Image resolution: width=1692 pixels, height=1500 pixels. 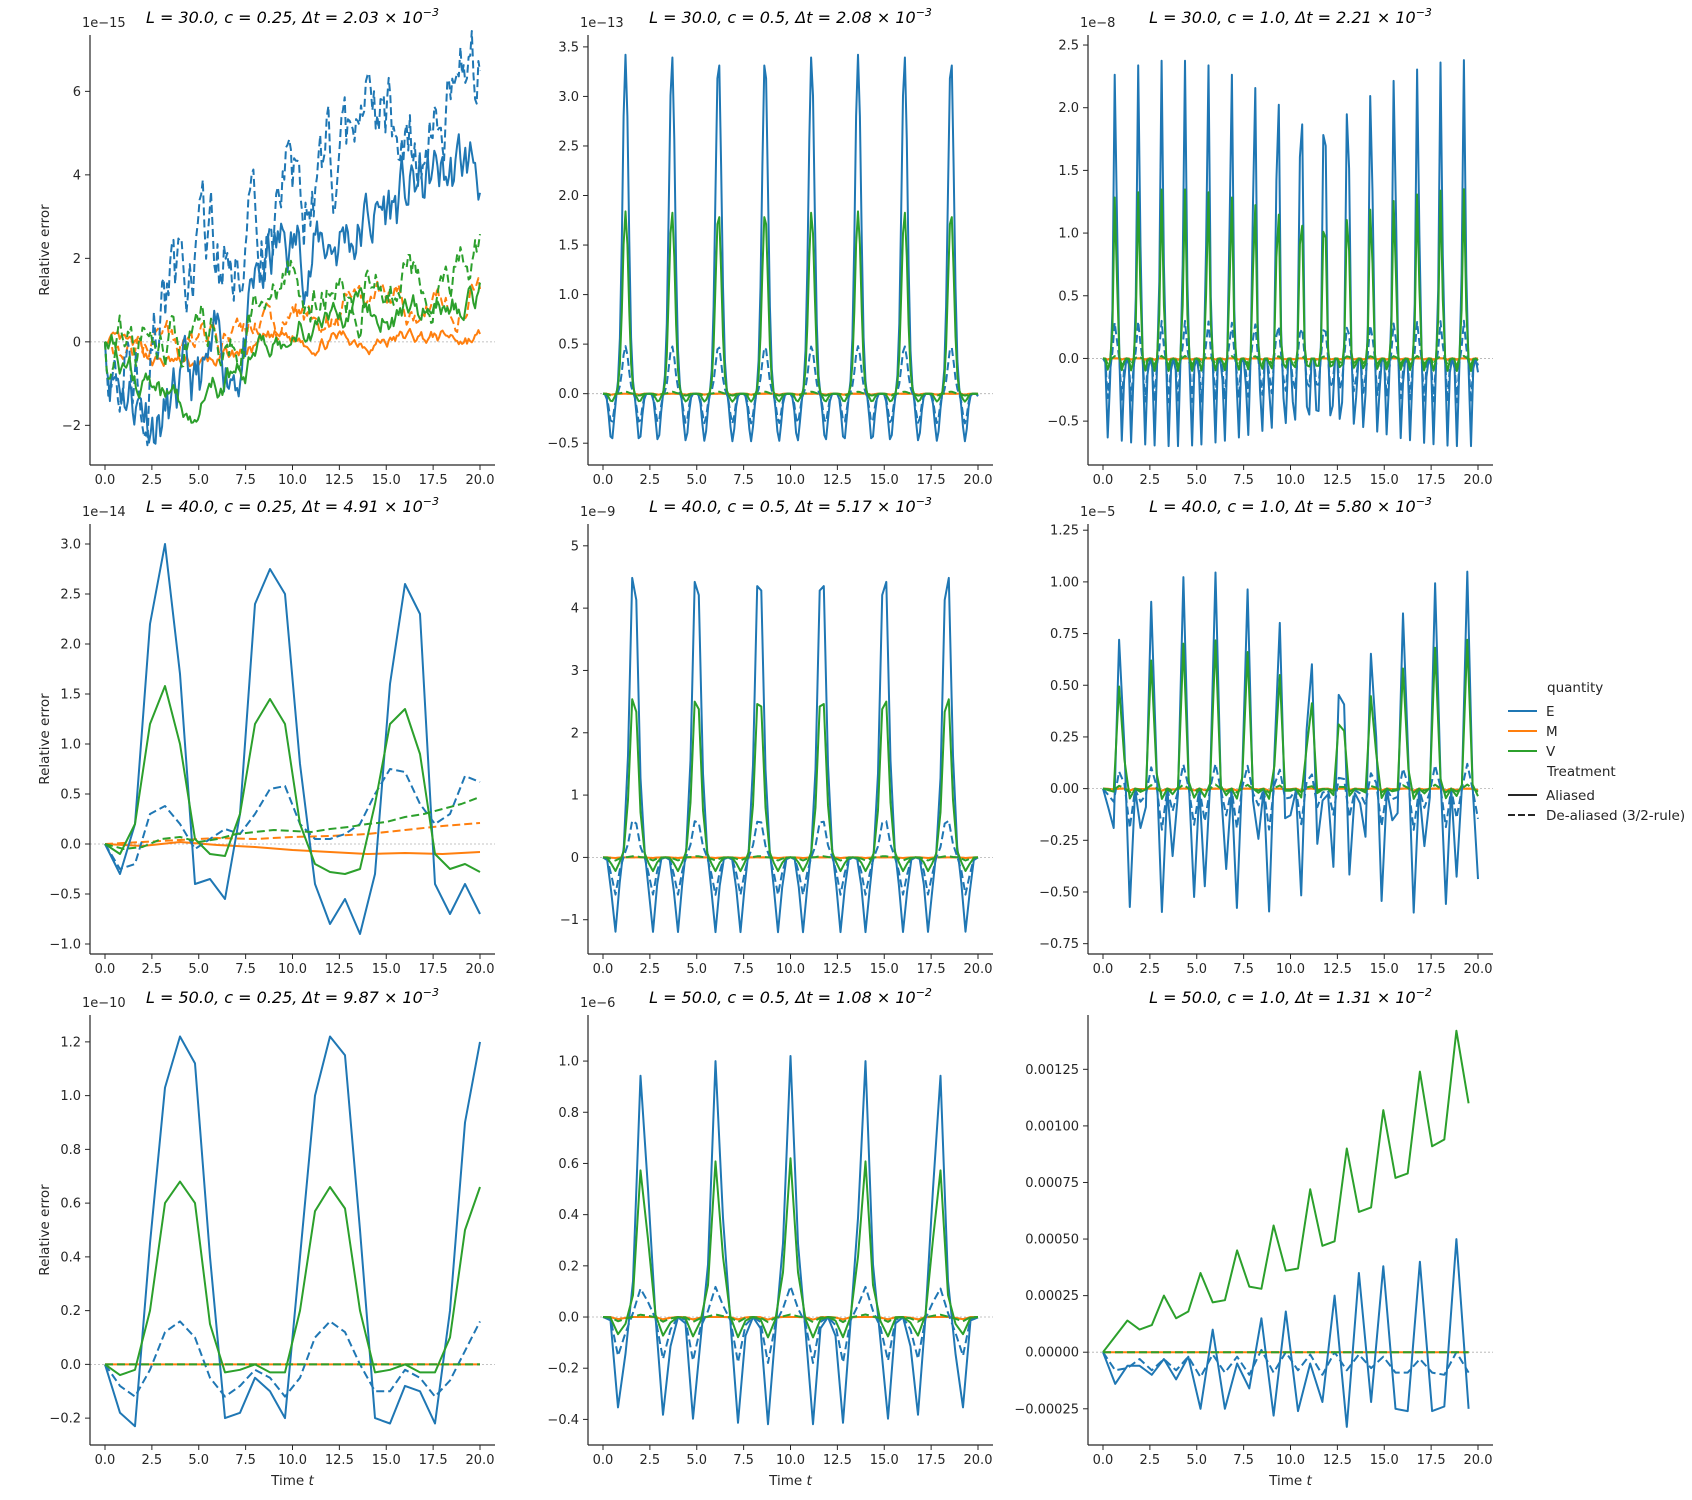 What do you see at coordinates (1064, 582) in the screenshot?
I see `y-tick-label: 1.00` at bounding box center [1064, 582].